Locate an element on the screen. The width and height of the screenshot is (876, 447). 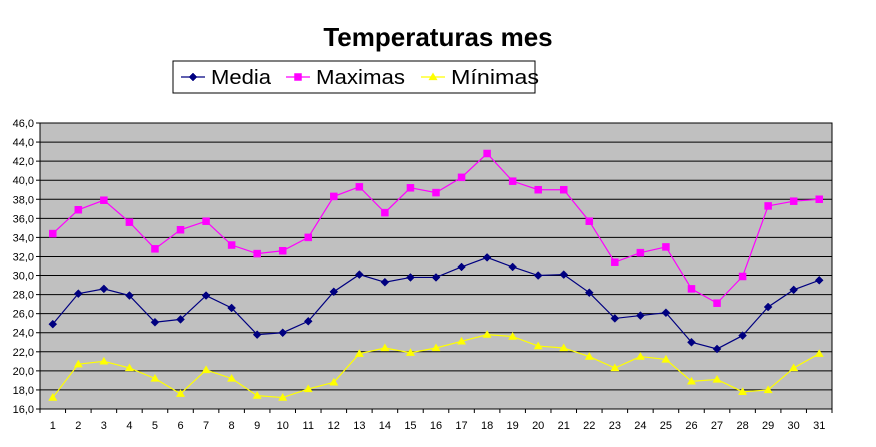
x-tick-label: 15 is located at coordinates (410, 426).